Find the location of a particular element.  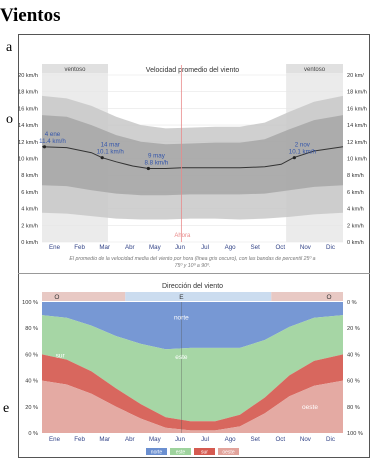

y-tick-label-right: 20 % is located at coordinates (353, 329).